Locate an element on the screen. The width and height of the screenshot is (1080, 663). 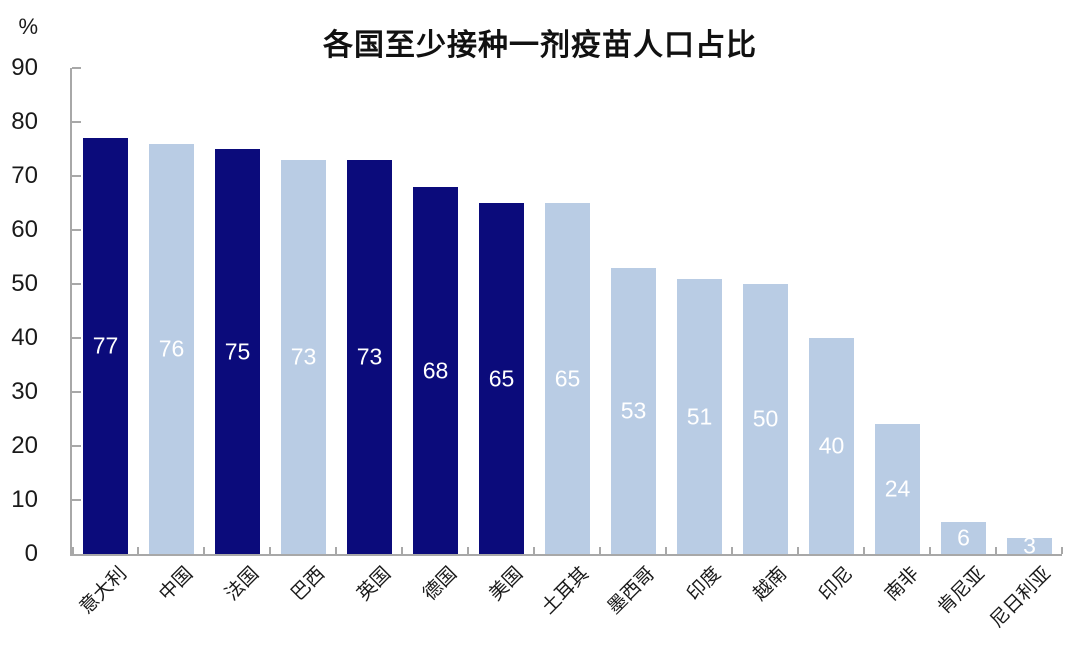
y-tick-label: 40 is located at coordinates (24, 337).